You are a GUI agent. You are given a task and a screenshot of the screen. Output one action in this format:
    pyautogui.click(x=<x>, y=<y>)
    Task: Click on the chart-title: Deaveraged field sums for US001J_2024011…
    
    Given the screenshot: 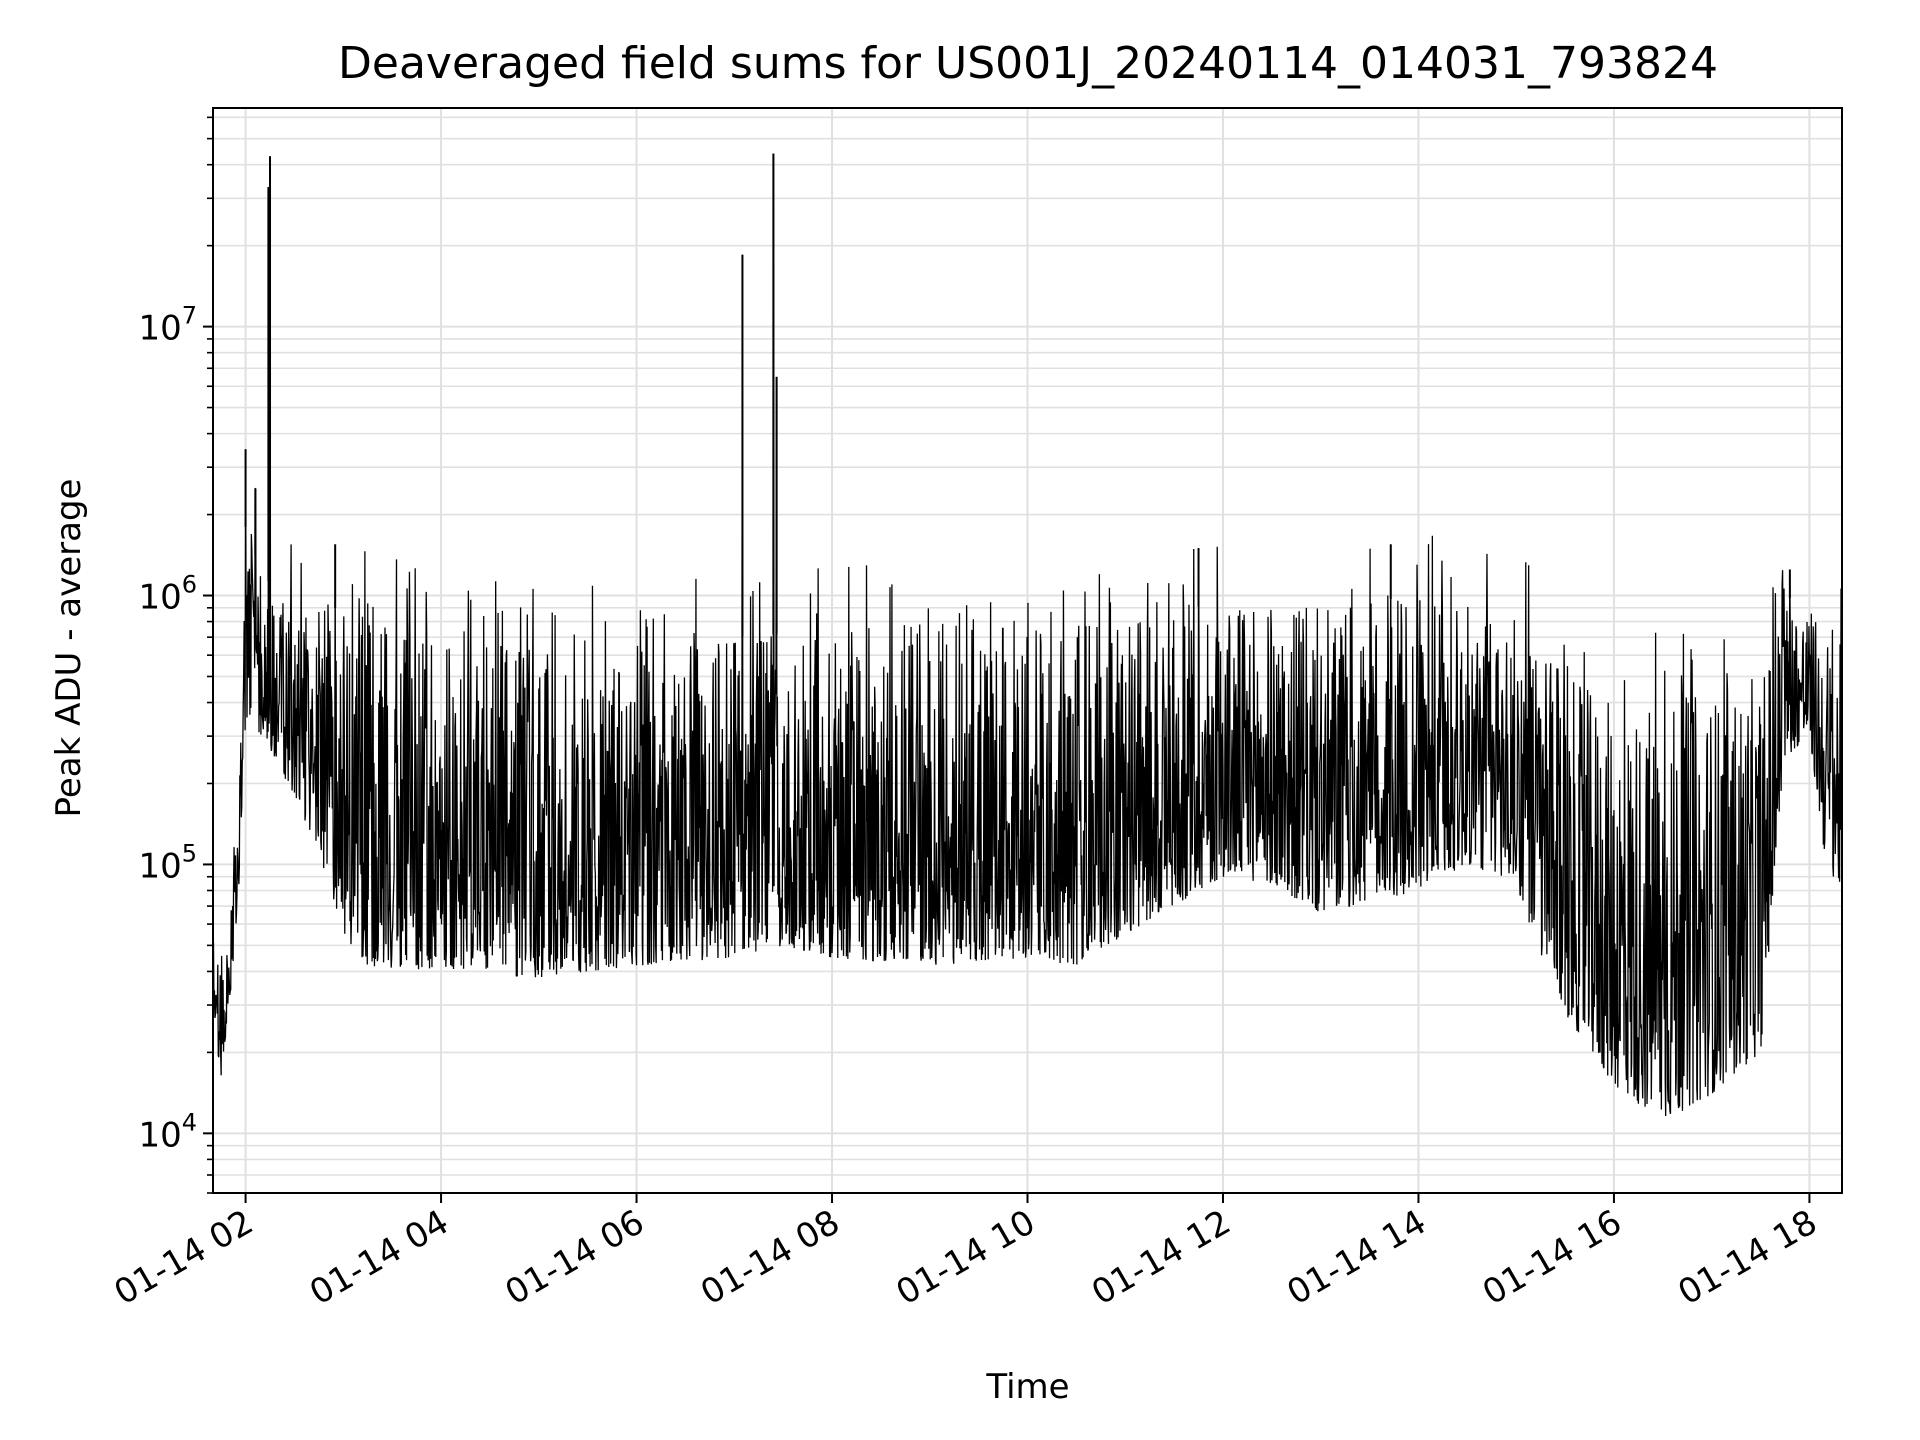 What is the action you would take?
    pyautogui.click(x=1028, y=63)
    